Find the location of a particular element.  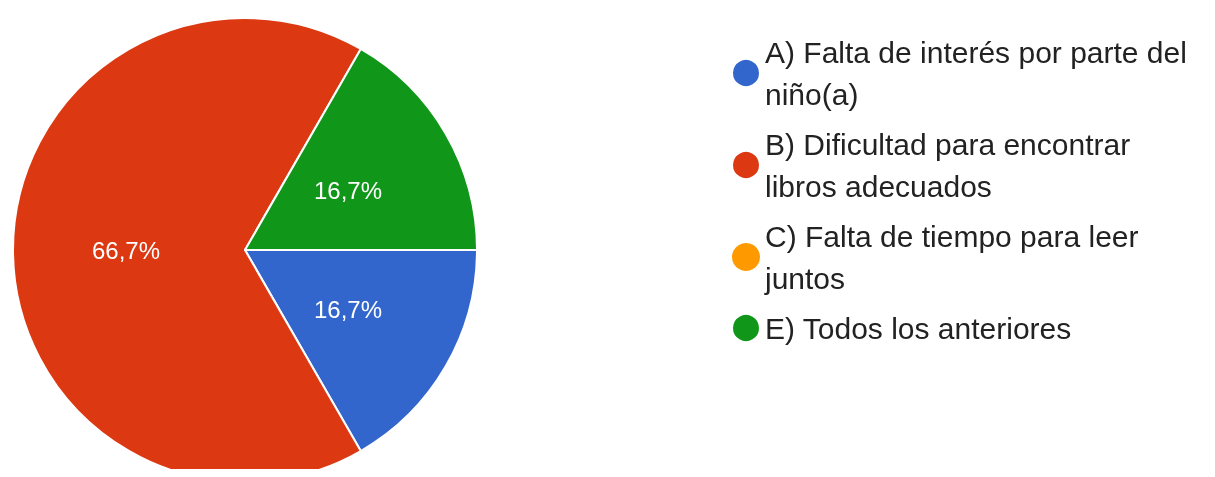

data-label: 66,7% is located at coordinates (126, 250).